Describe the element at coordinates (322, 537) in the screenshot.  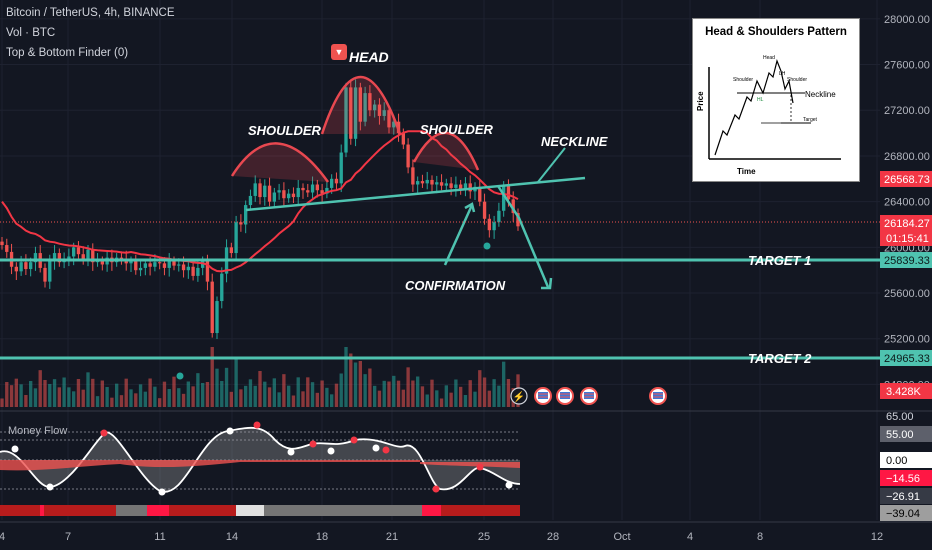
I see `time-axis-label: 18` at that location.